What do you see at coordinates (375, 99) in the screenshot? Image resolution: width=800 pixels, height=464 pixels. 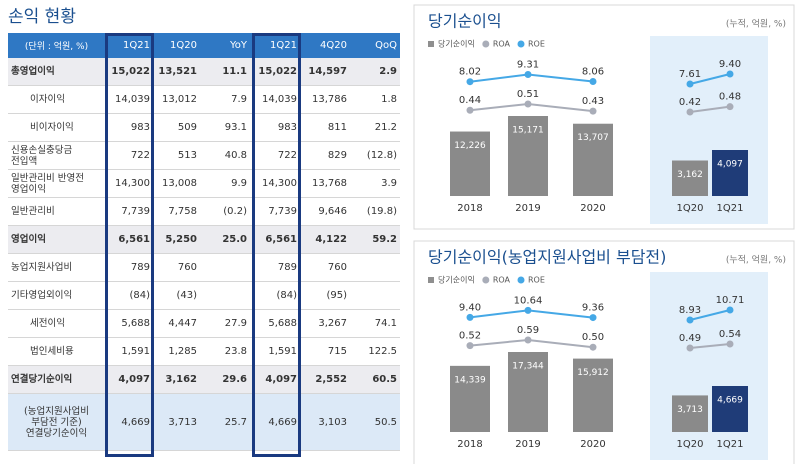 I see `table-cell: 1.8` at bounding box center [375, 99].